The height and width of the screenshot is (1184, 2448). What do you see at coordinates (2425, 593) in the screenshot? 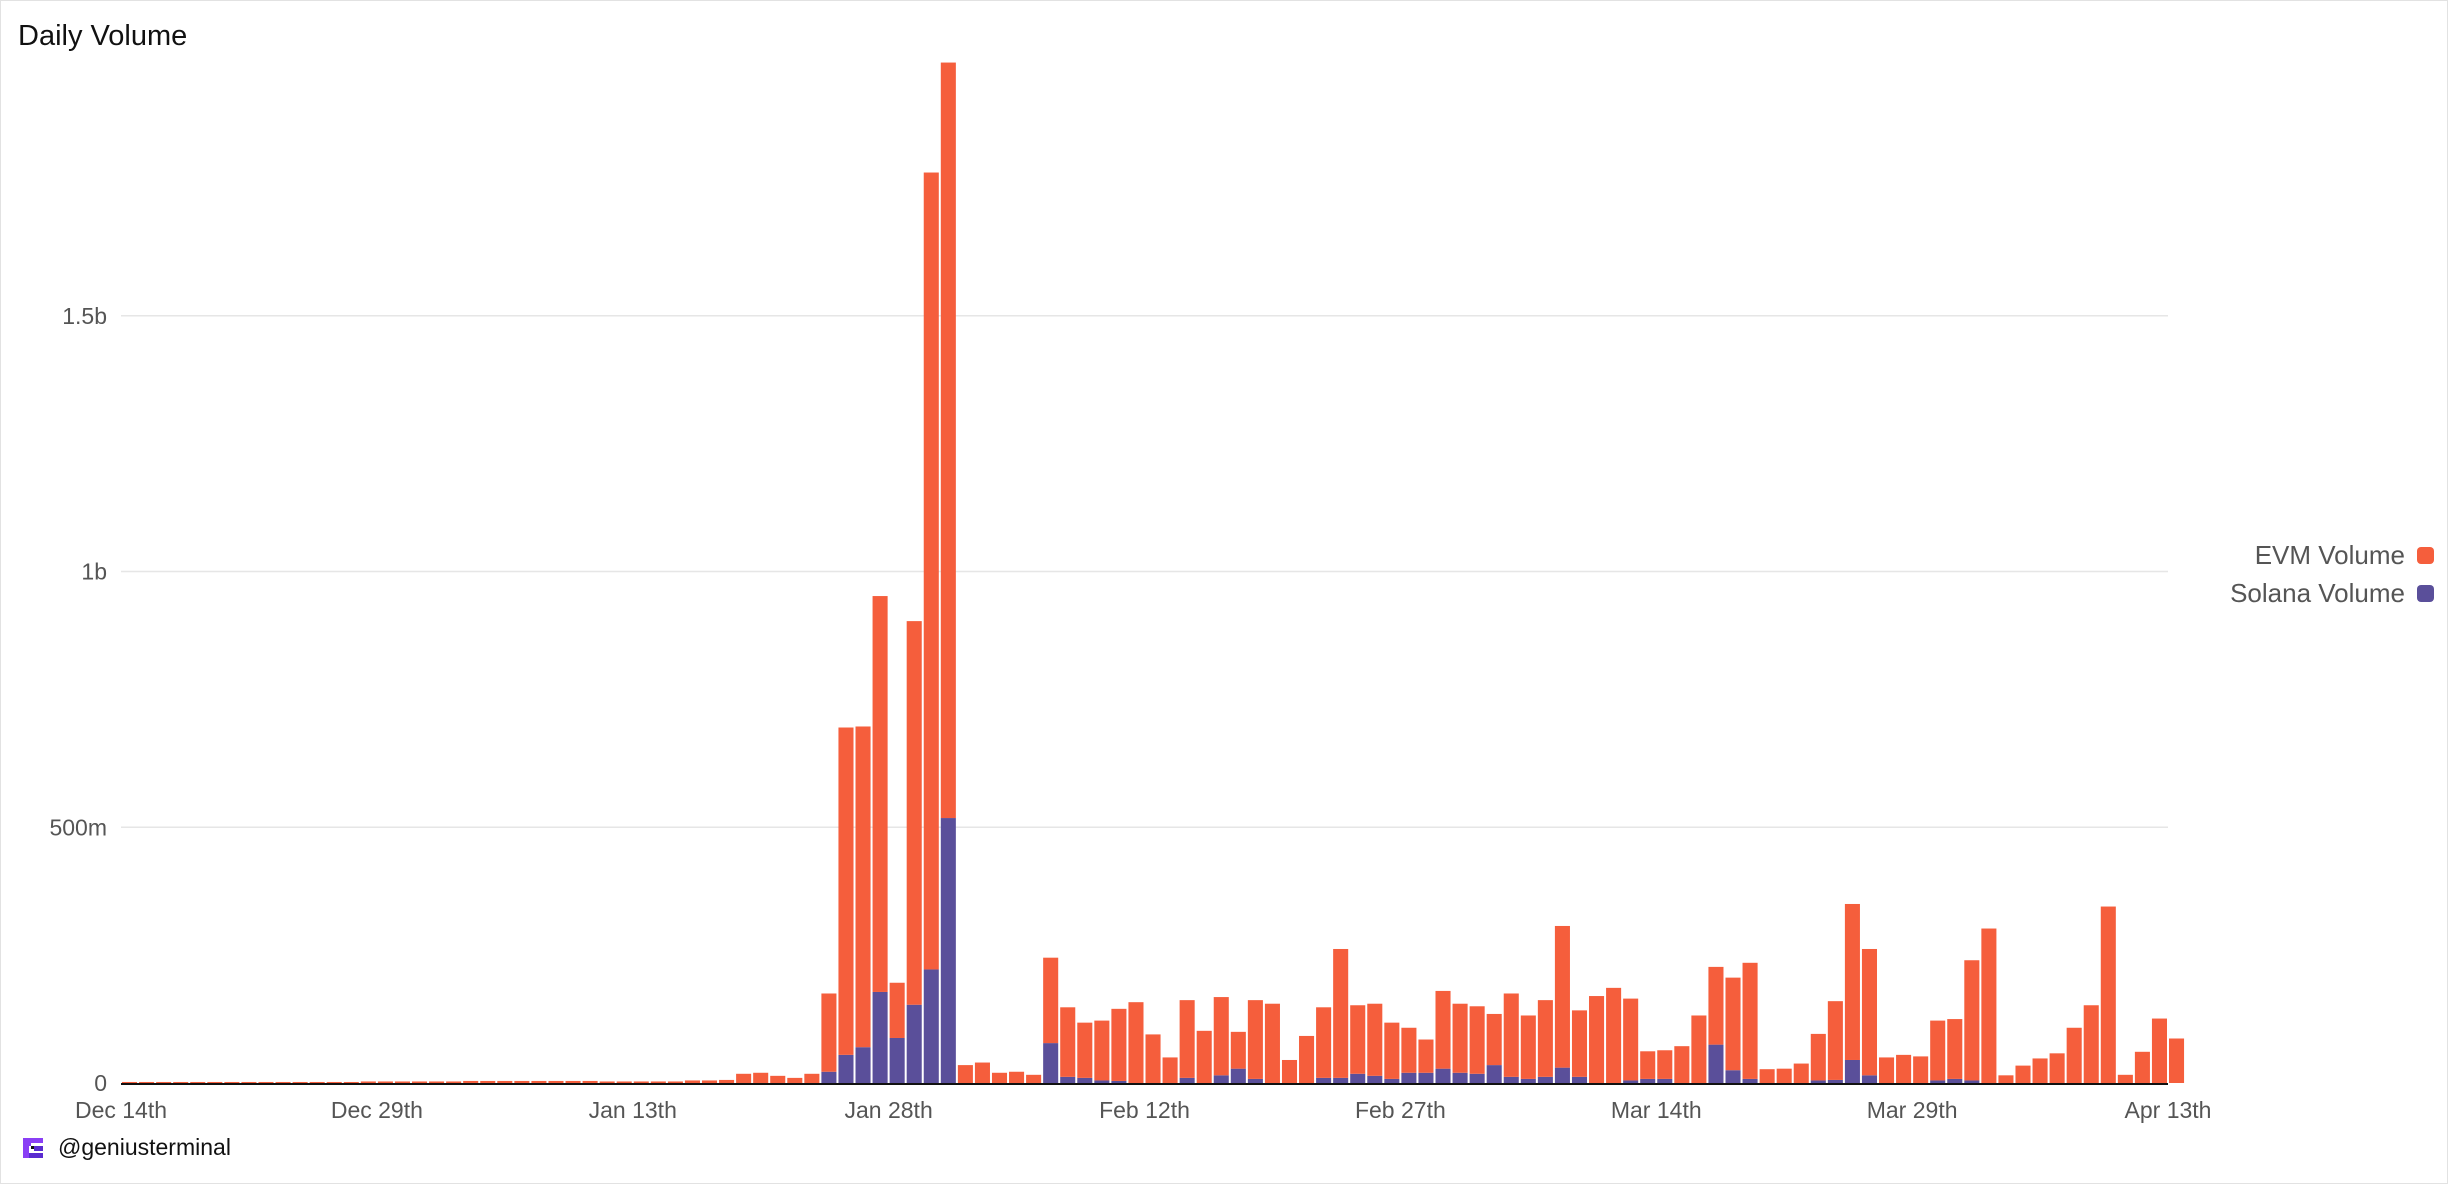
I see `legend-swatch-solana` at bounding box center [2425, 593].